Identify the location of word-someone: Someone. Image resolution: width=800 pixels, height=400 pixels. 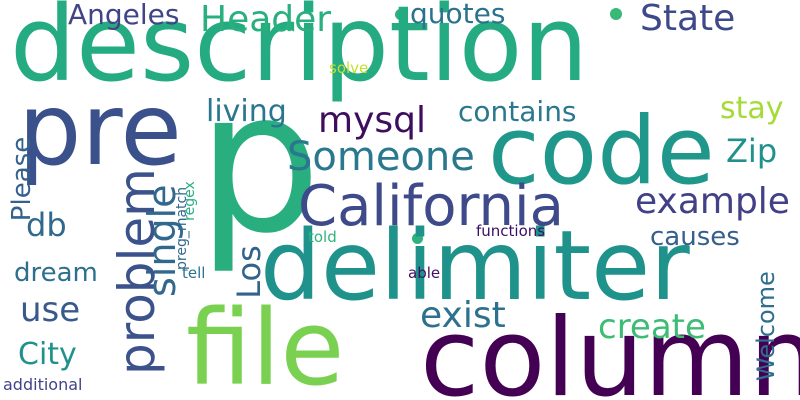
(381, 157).